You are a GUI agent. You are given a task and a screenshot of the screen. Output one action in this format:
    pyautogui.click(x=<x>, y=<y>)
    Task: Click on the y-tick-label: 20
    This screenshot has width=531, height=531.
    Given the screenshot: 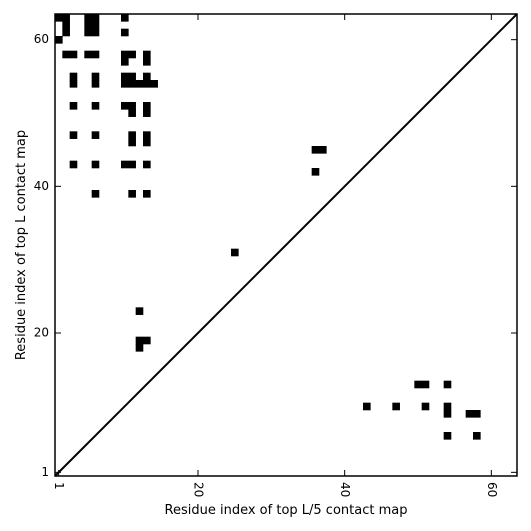 What is the action you would take?
    pyautogui.click(x=41, y=333)
    